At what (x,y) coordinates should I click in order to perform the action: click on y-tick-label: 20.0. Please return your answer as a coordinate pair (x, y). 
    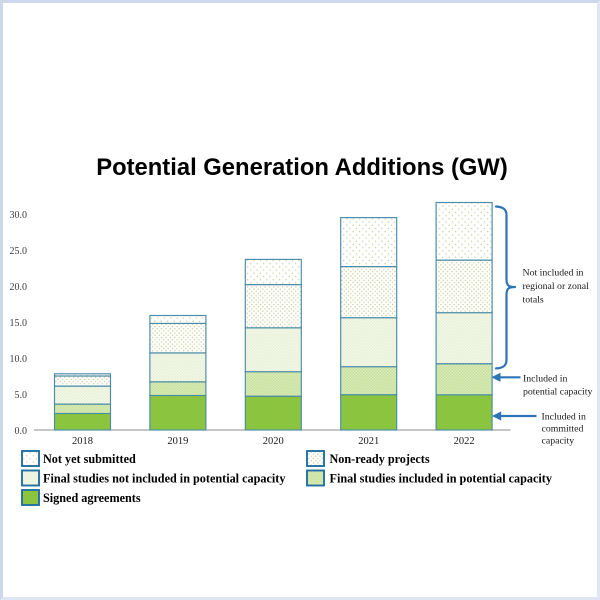
    Looking at the image, I should click on (19, 287).